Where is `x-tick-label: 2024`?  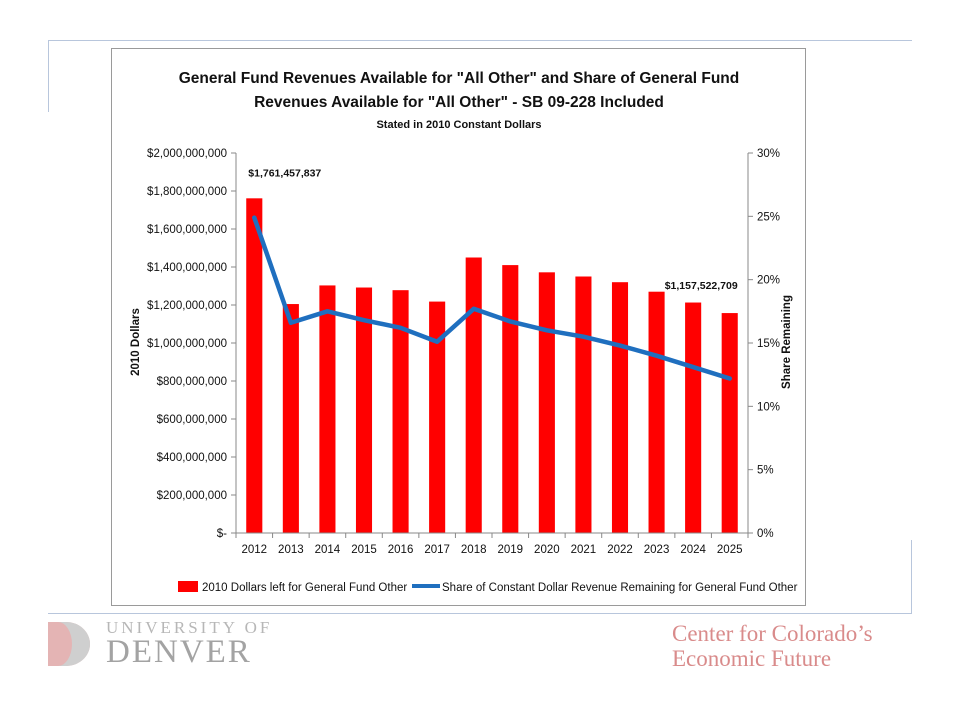 x-tick-label: 2024 is located at coordinates (693, 550).